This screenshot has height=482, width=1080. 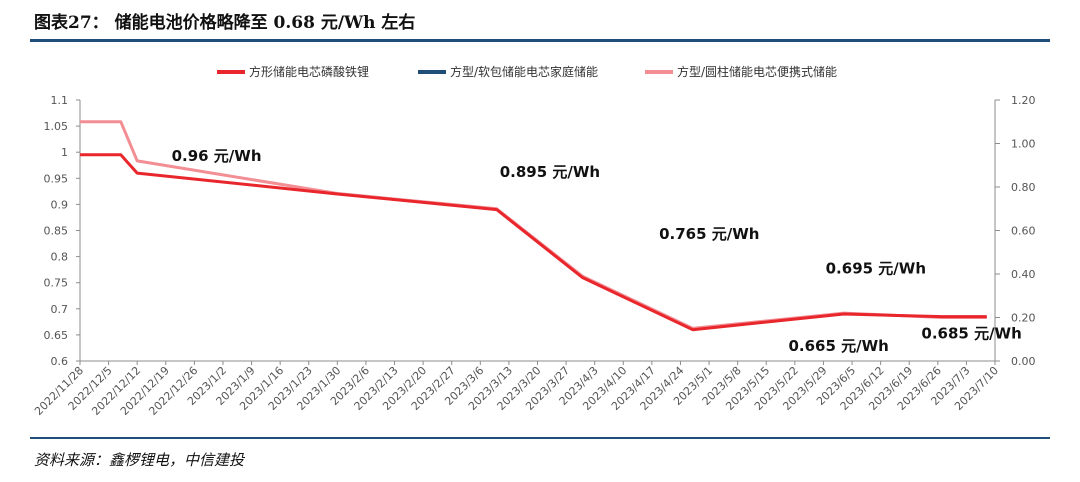 I want to click on bottom-rule, so click(x=540, y=438).